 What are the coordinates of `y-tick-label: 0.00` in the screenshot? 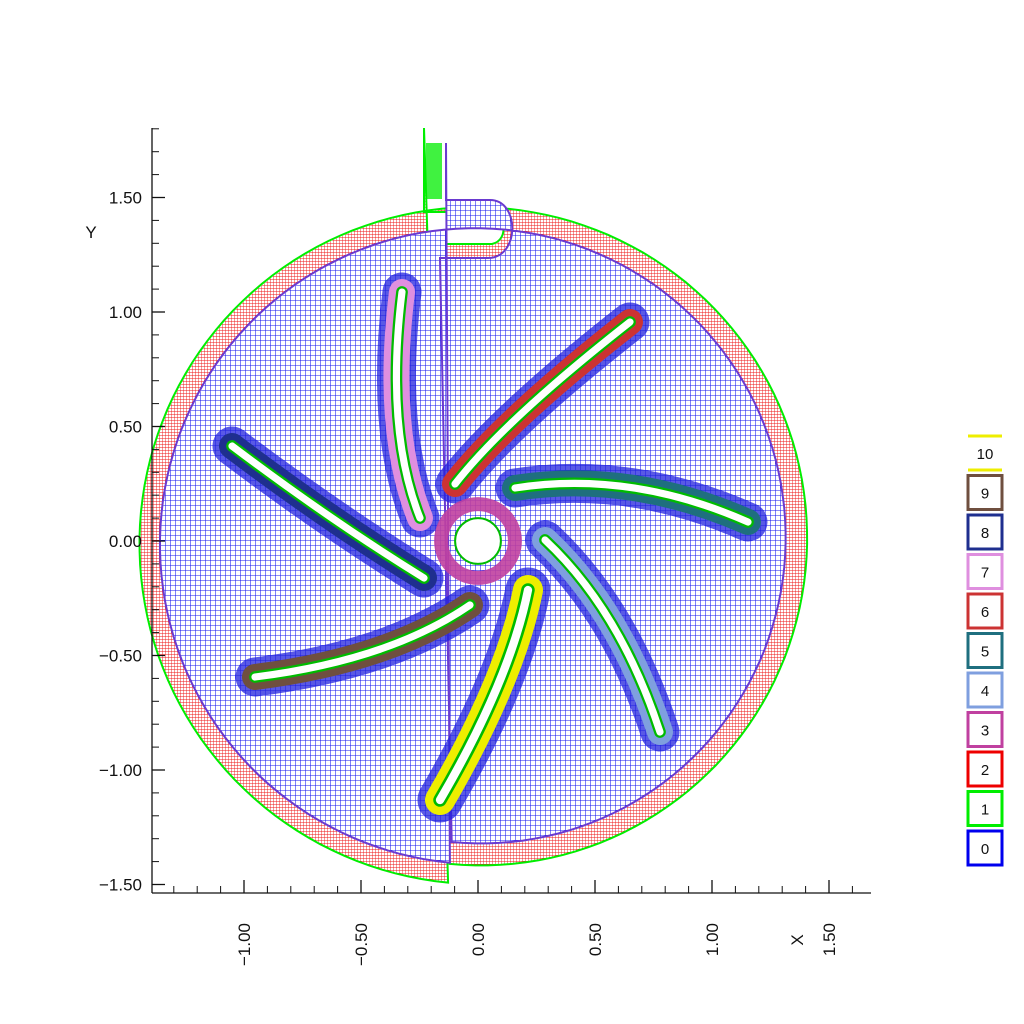 It's located at (125, 541).